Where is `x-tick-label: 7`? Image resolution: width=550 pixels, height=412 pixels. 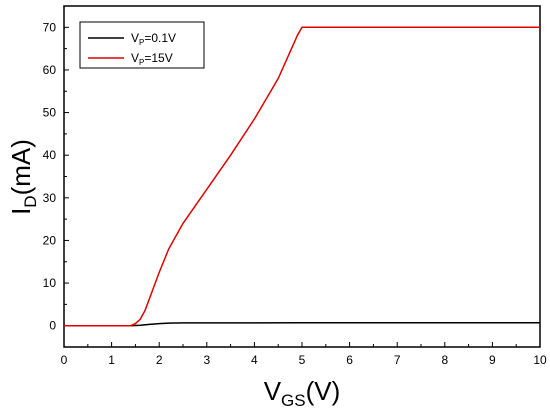
x-tick-label: 7 is located at coordinates (397, 360).